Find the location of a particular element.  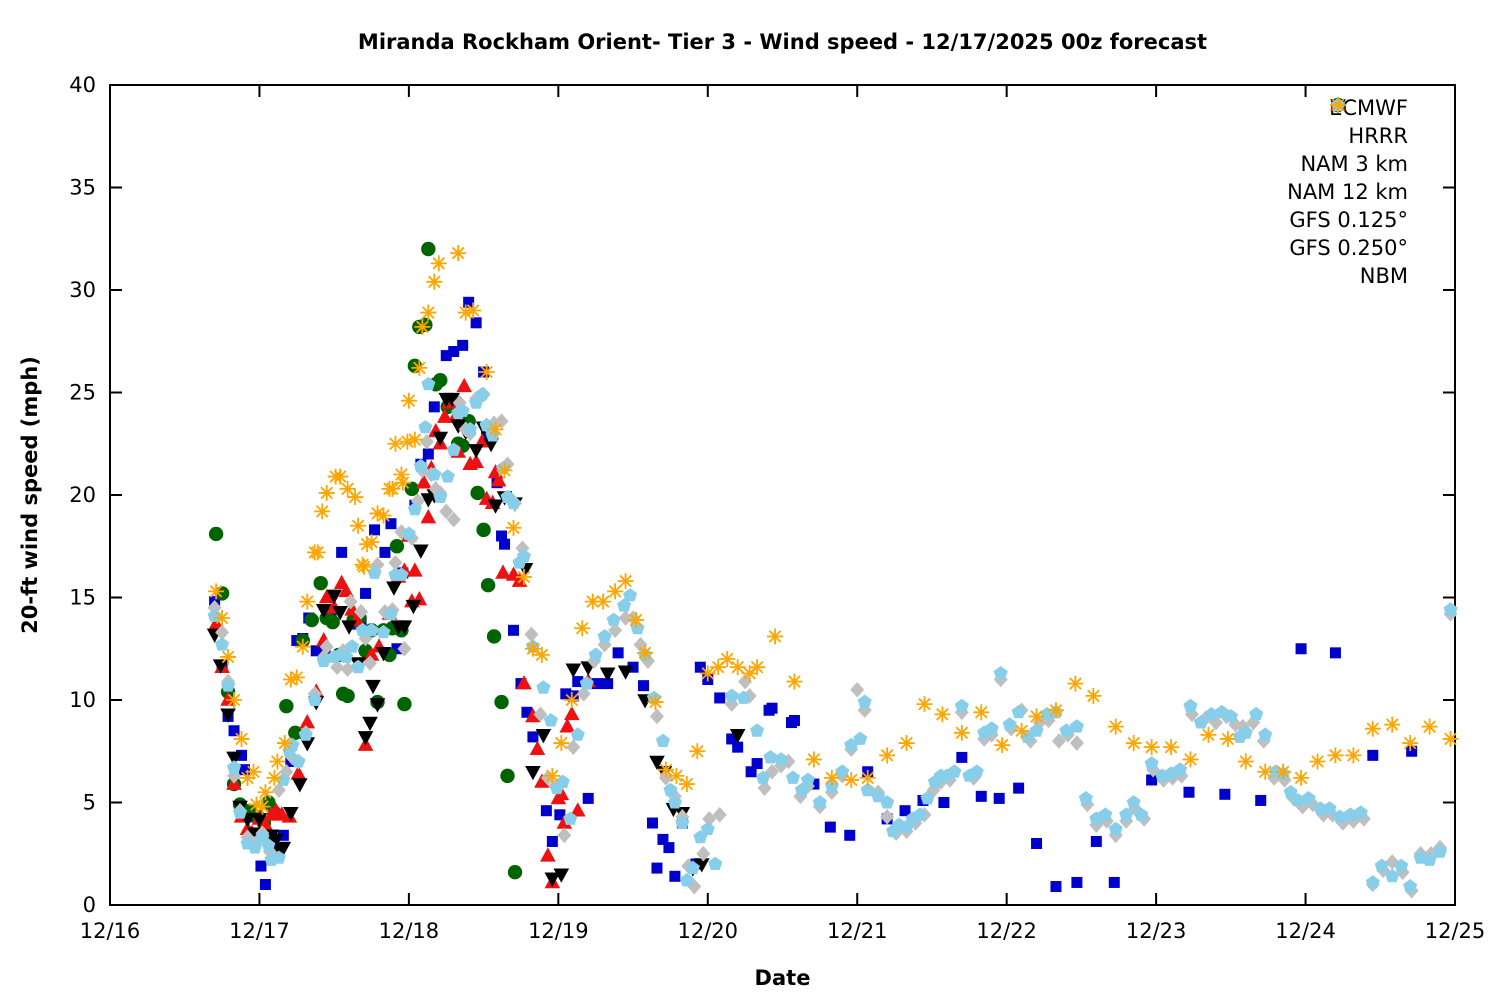

legend-item-hrrr: HRRR is located at coordinates (1347, 123).